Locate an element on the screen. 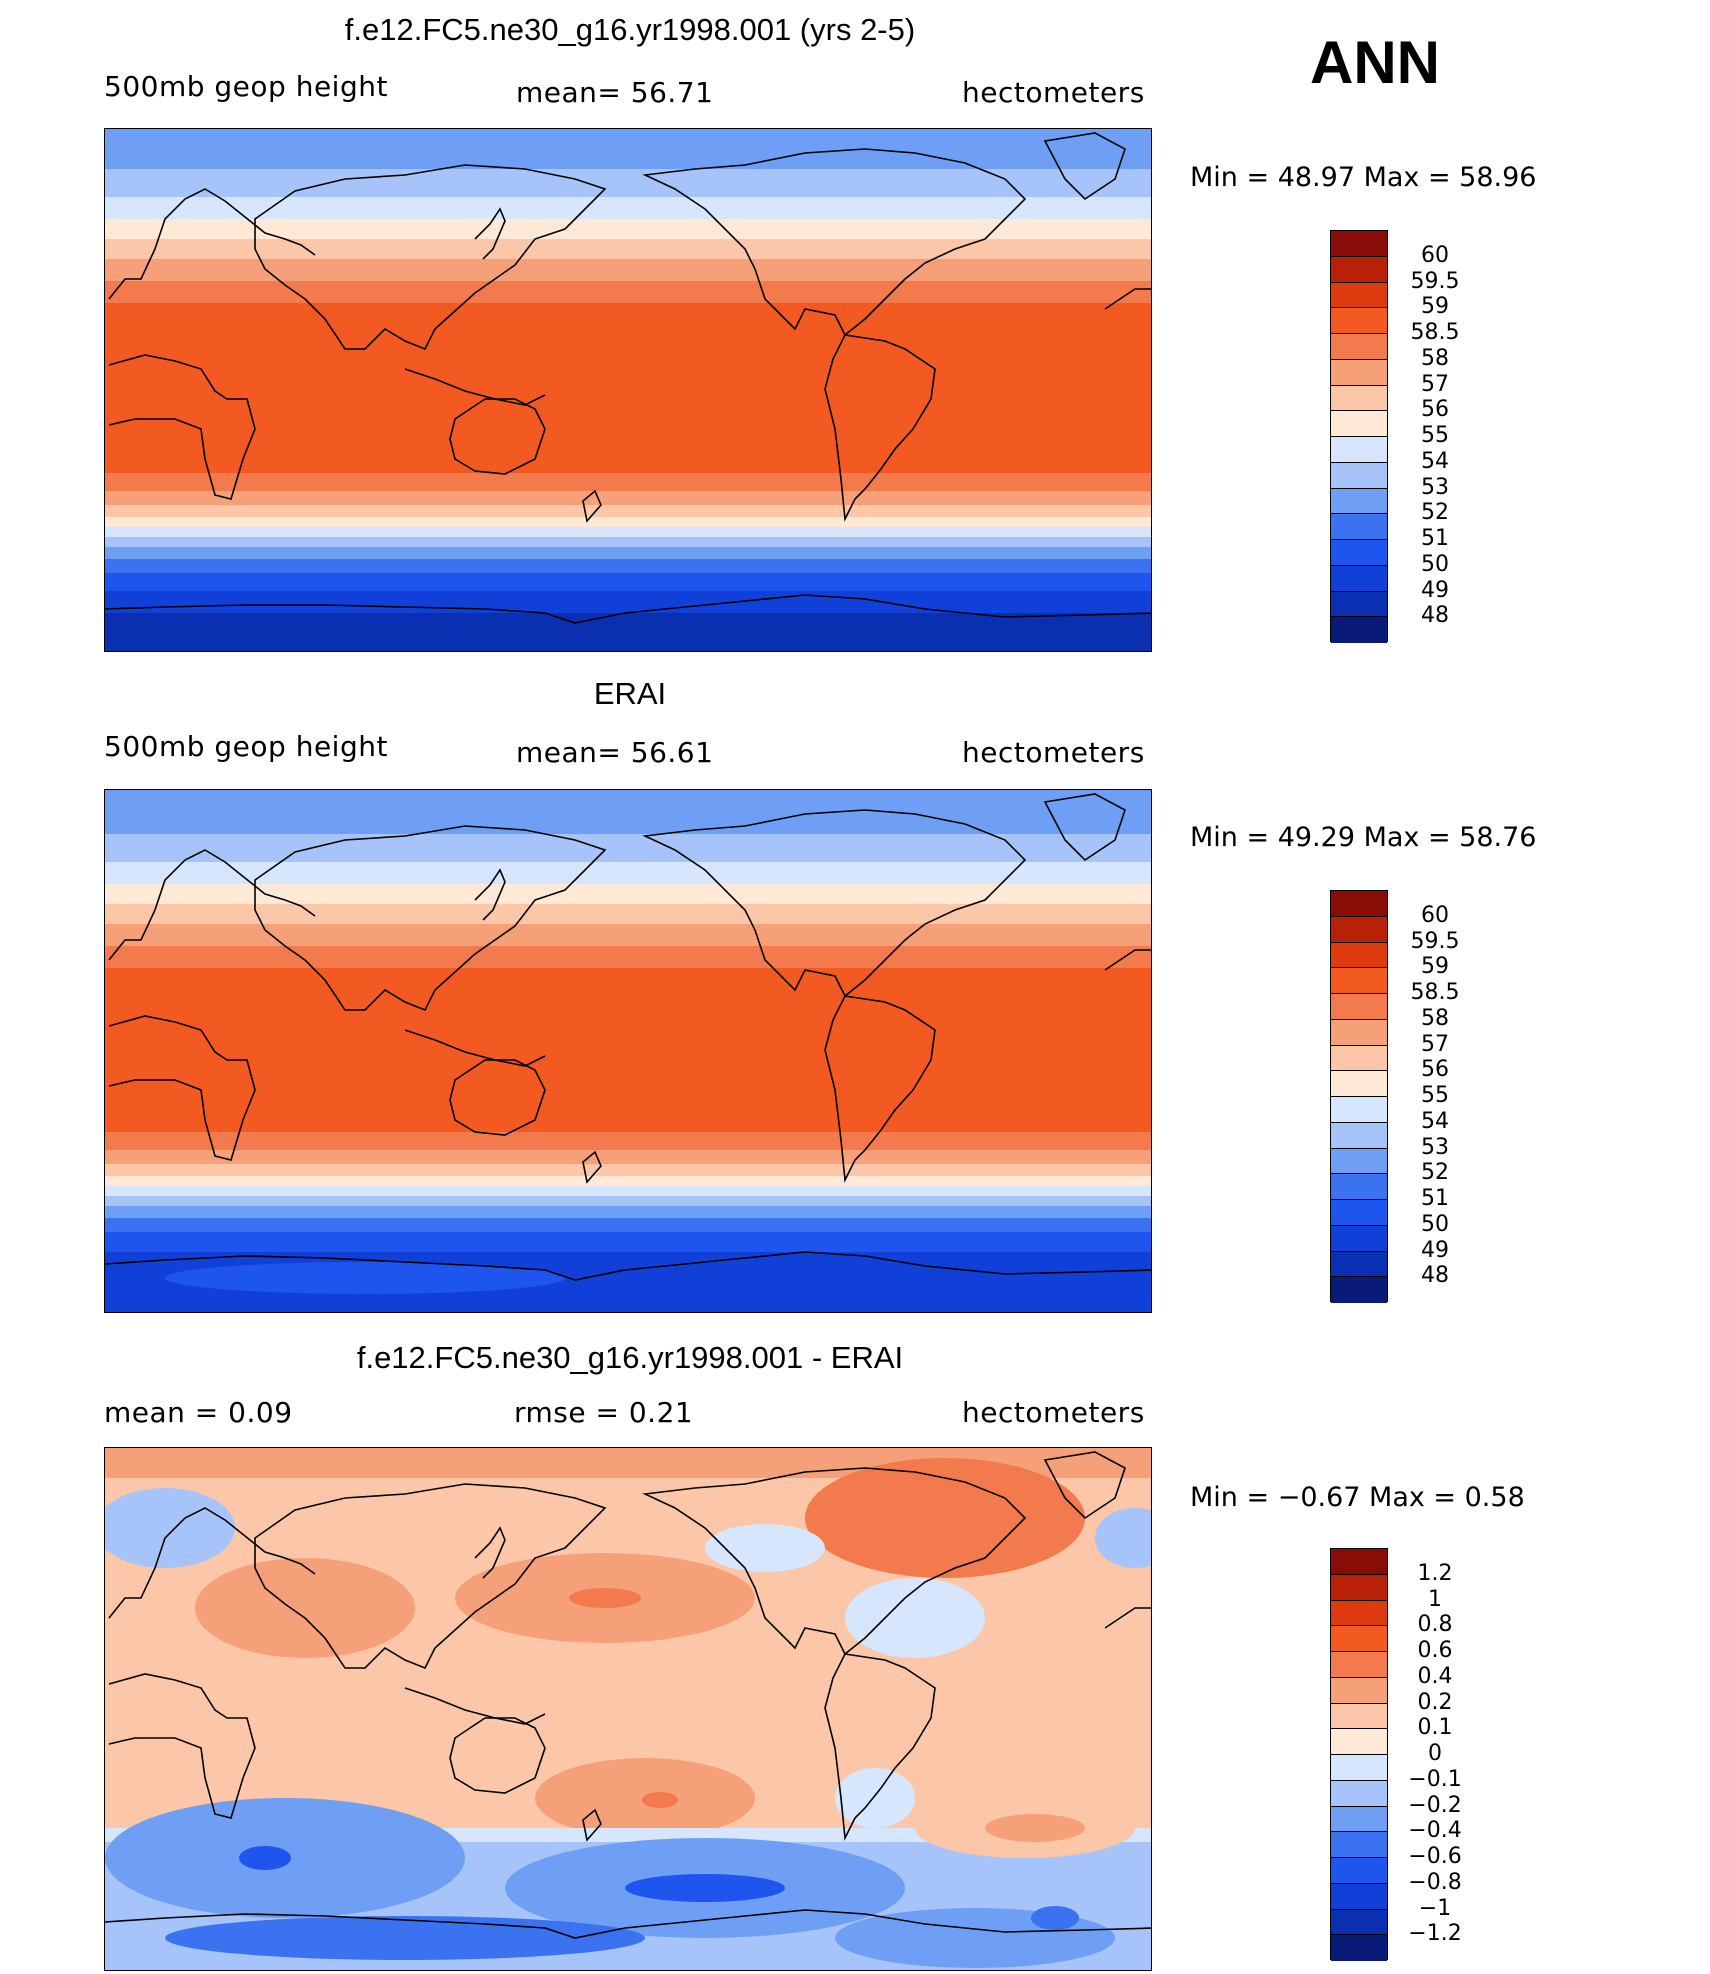 The width and height of the screenshot is (1710, 1974). colorbar-tick: 59 is located at coordinates (1435, 307).